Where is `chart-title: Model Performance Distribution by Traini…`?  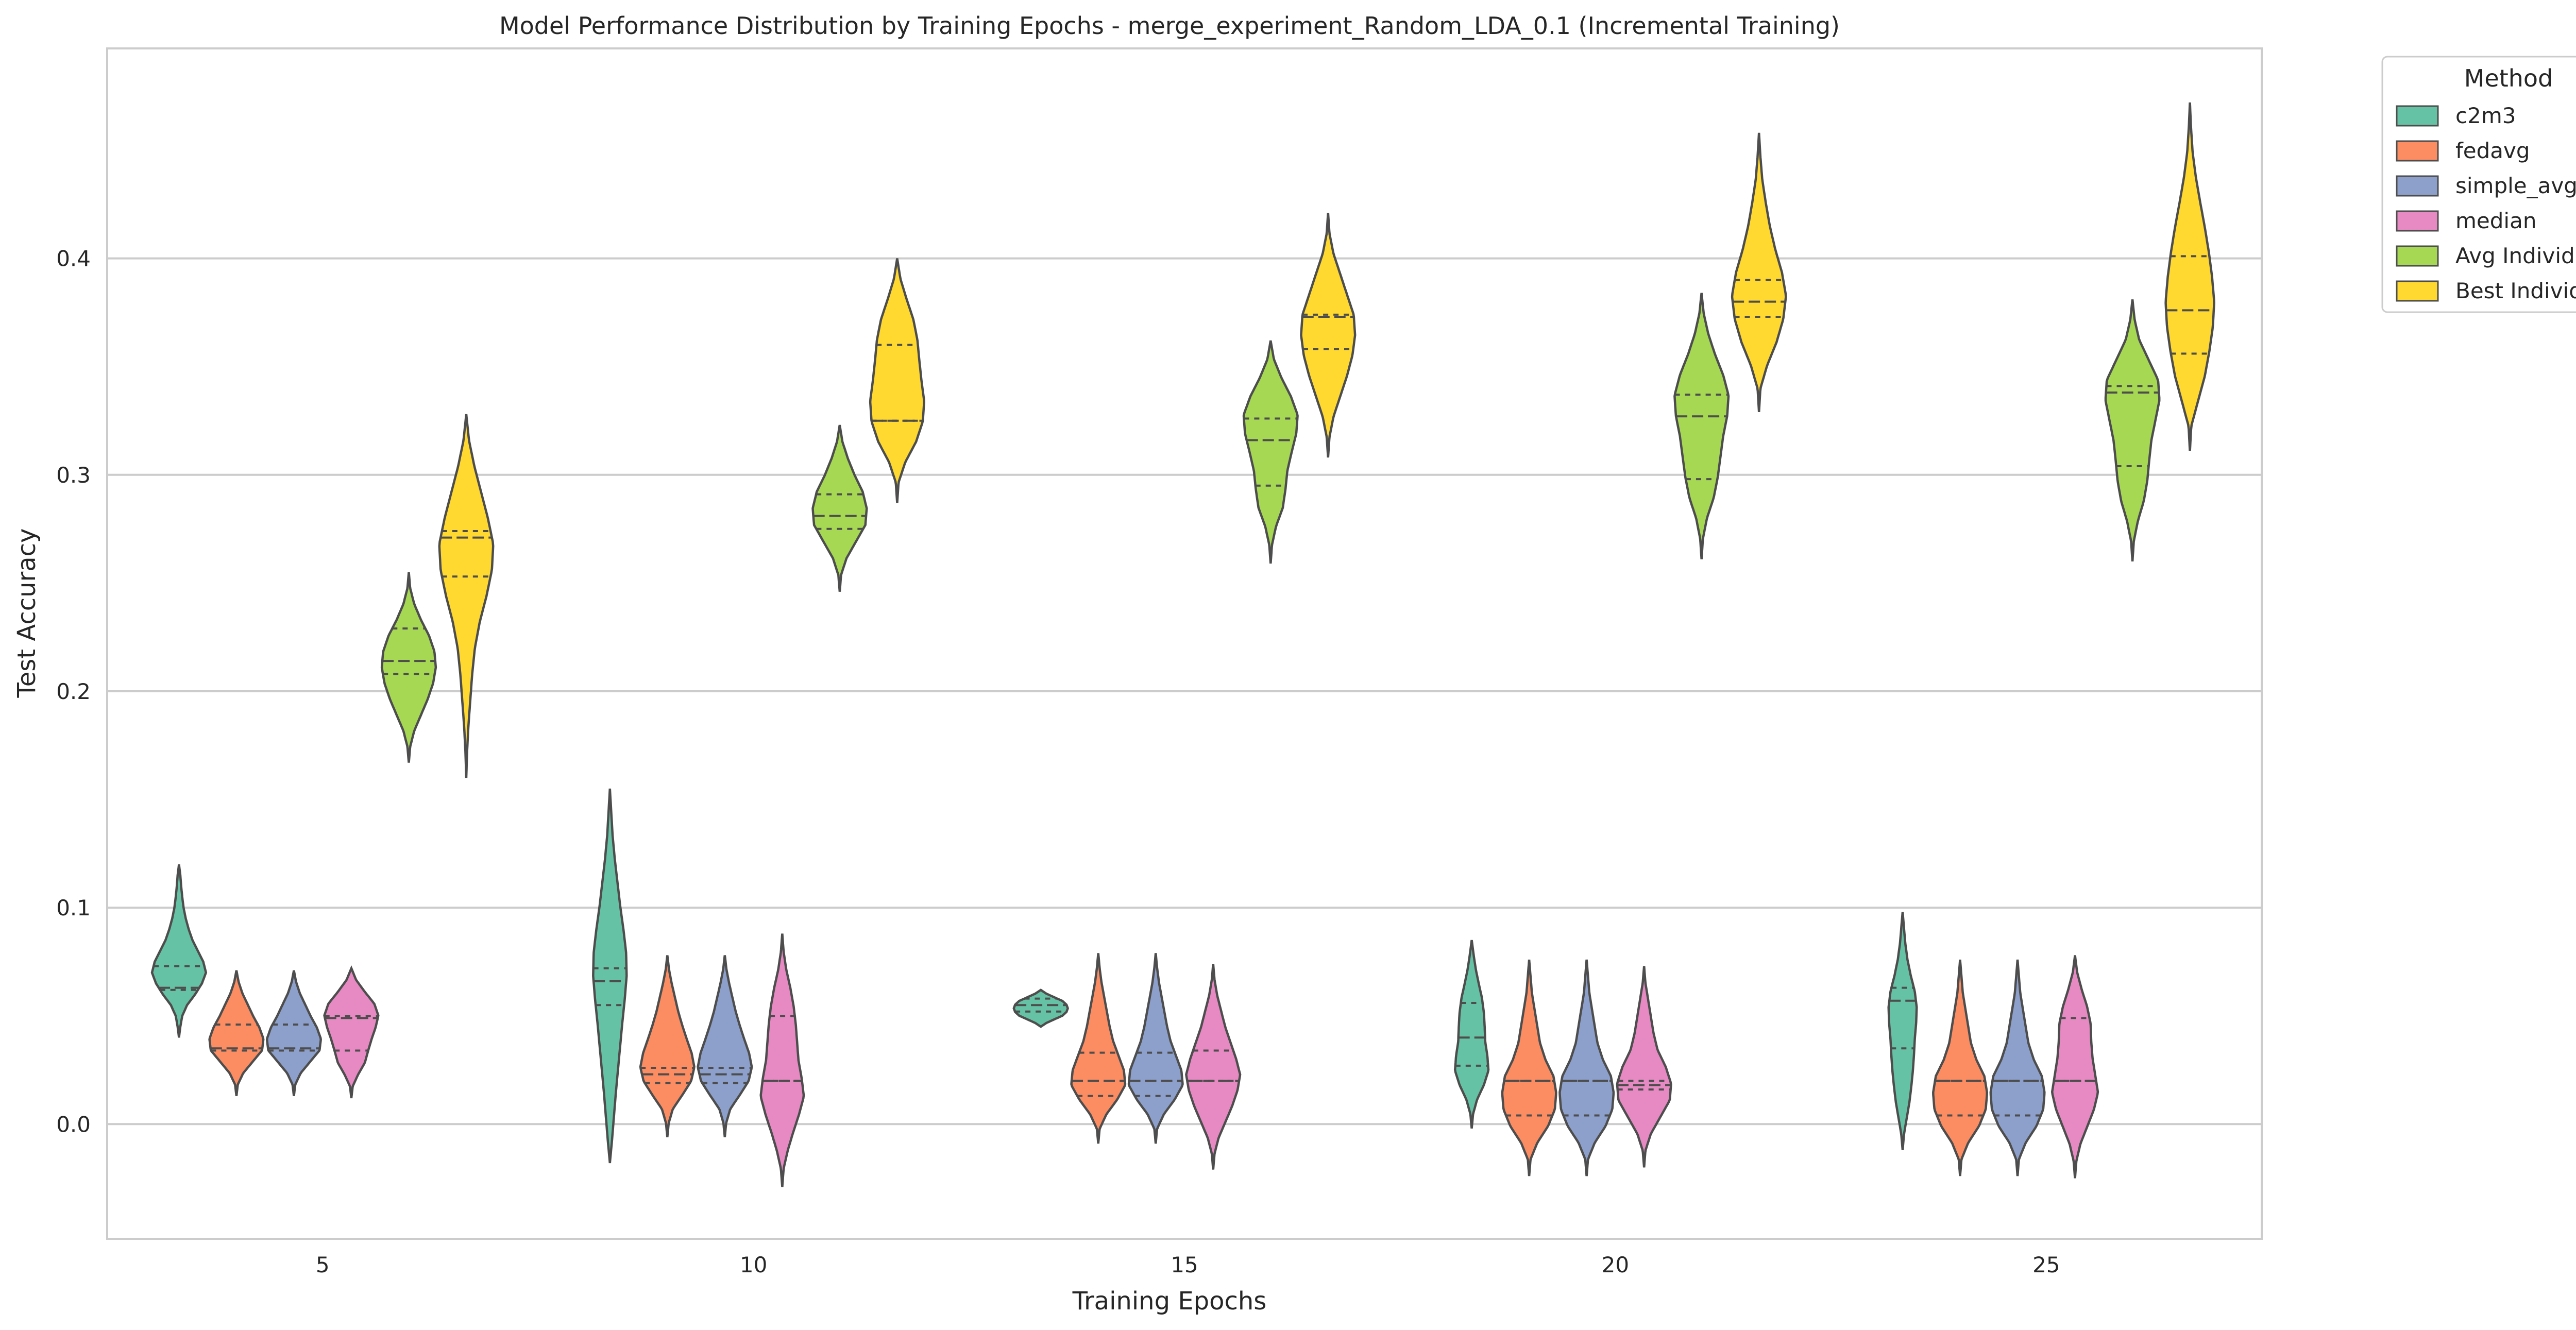 chart-title: Model Performance Distribution by Traini… is located at coordinates (1169, 26).